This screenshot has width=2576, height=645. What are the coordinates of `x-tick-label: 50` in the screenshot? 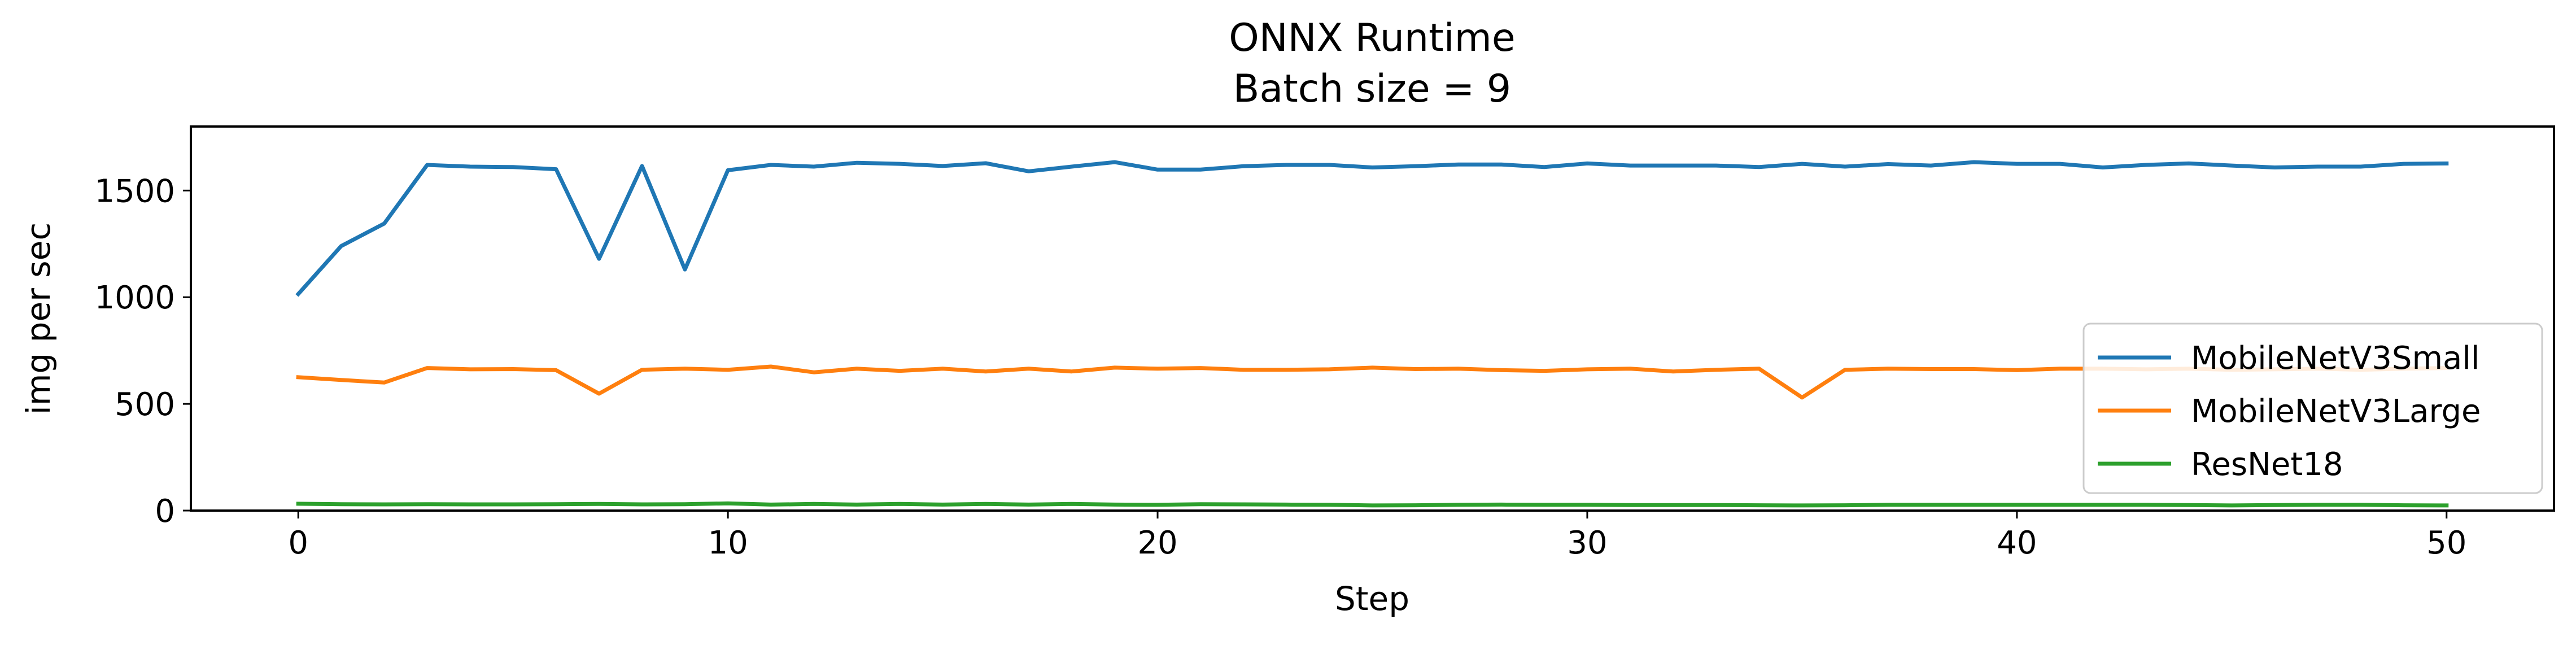 It's located at (2446, 543).